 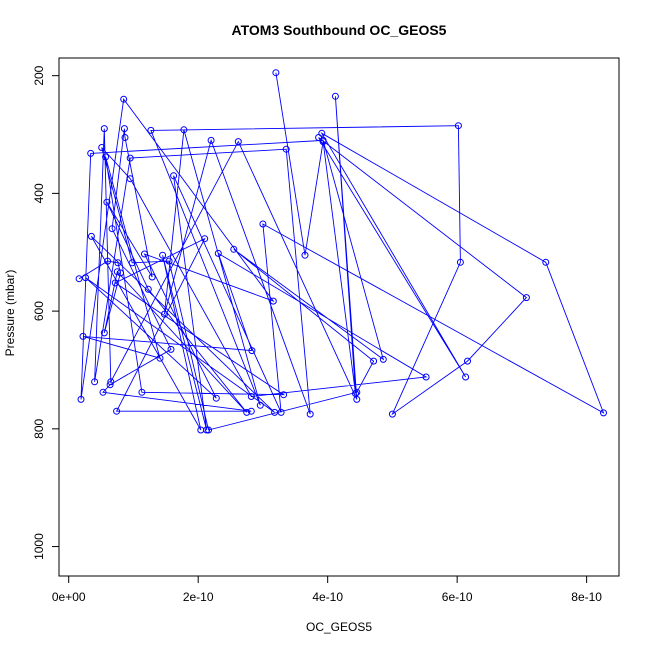 I want to click on y-axis: 200 400 600 800 1000, so click(x=46, y=312).